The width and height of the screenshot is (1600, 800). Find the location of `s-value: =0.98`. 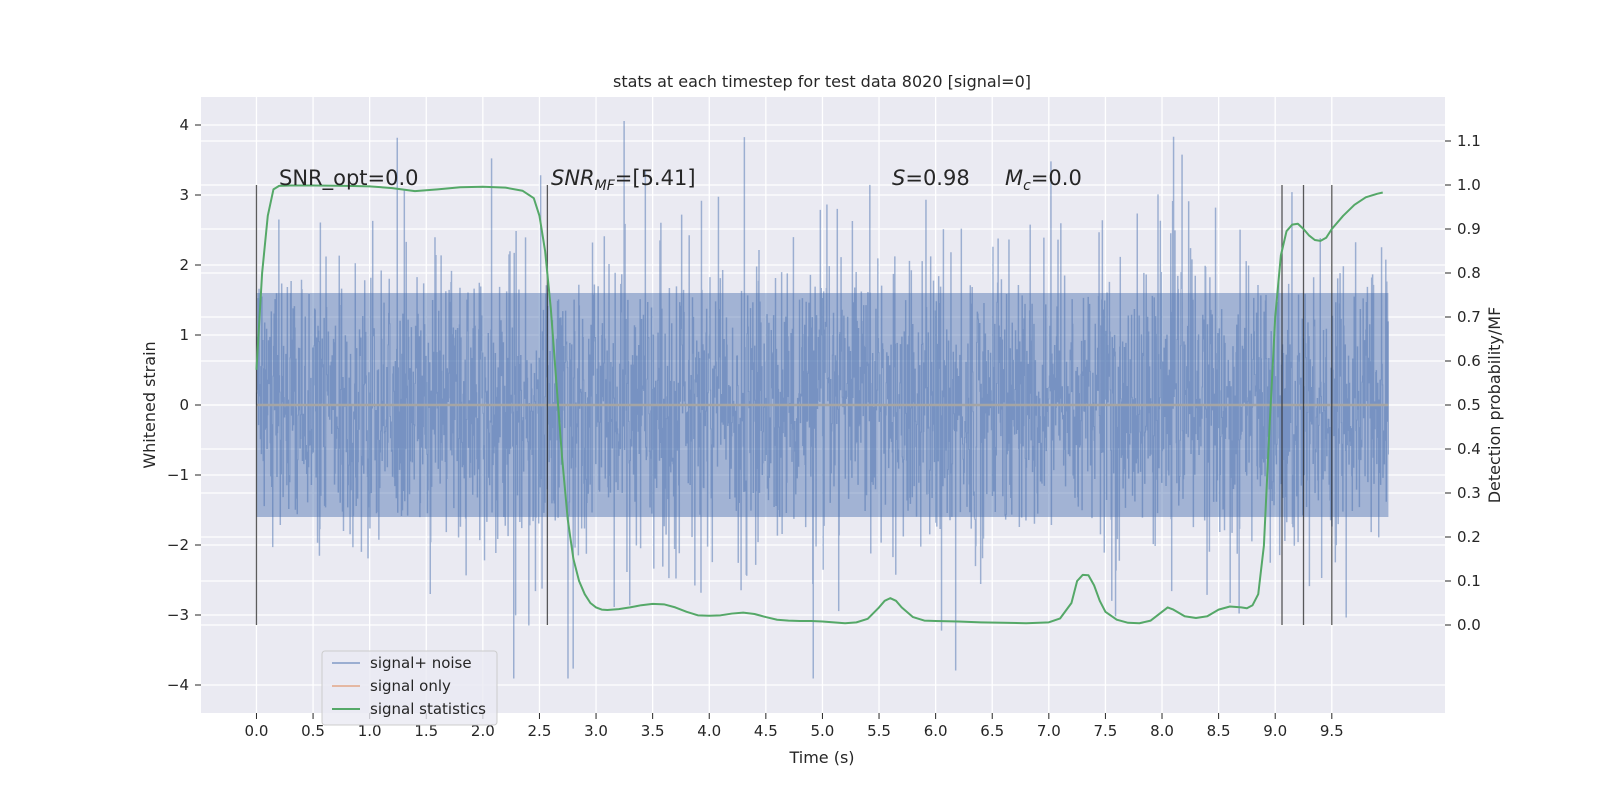

s-value: =0.98 is located at coordinates (937, 178).